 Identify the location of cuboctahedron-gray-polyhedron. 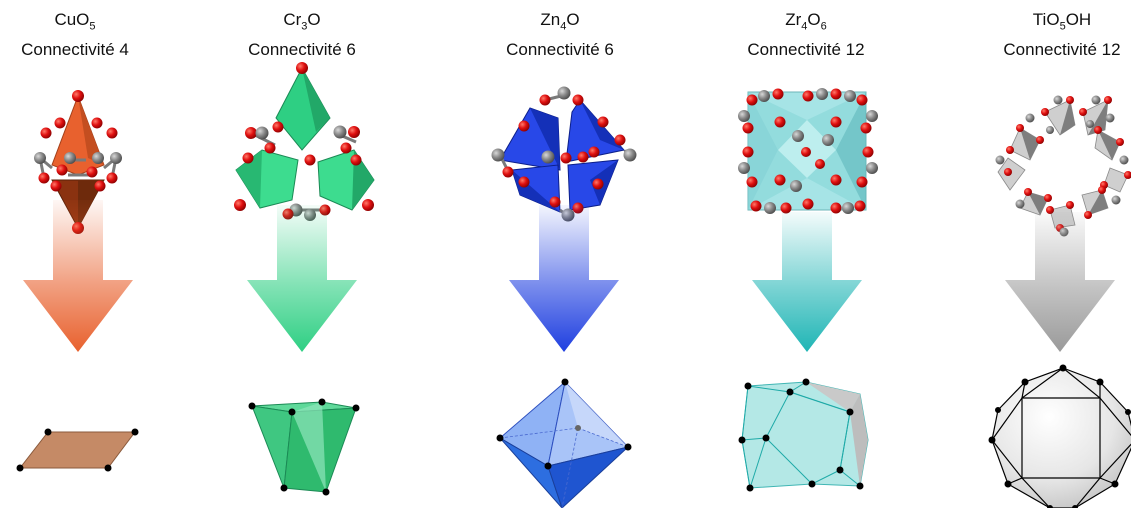
(1059, 436).